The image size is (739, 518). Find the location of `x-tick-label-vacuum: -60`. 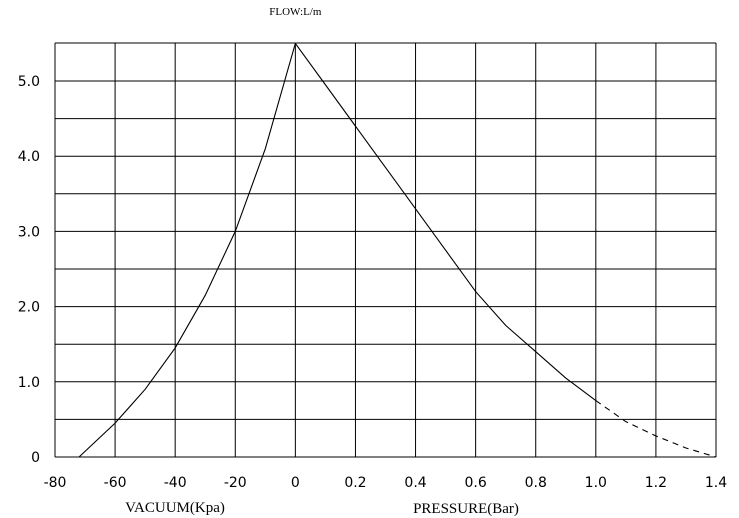

x-tick-label-vacuum: -60 is located at coordinates (115, 483).